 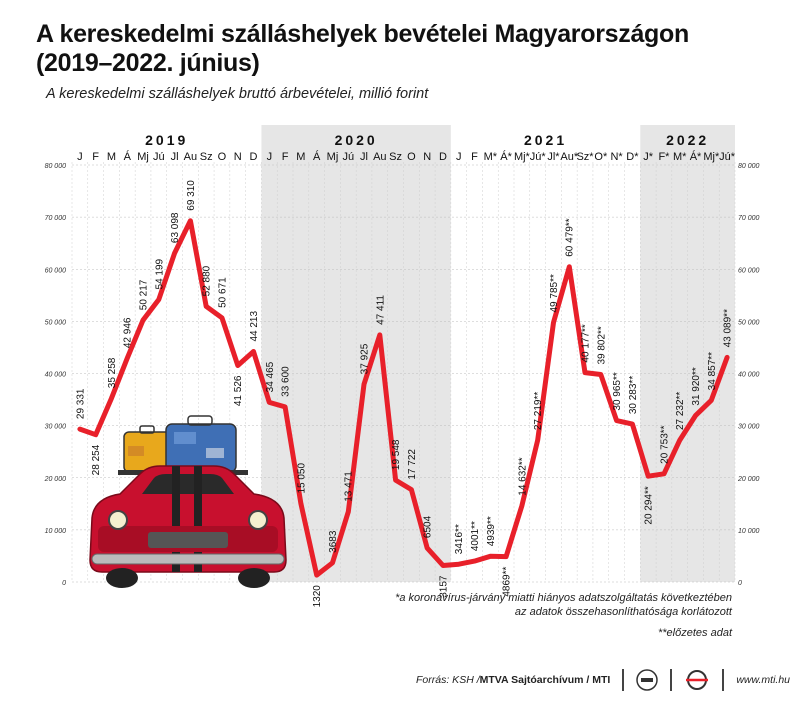 I want to click on month-label: Mj*, so click(x=522, y=157).